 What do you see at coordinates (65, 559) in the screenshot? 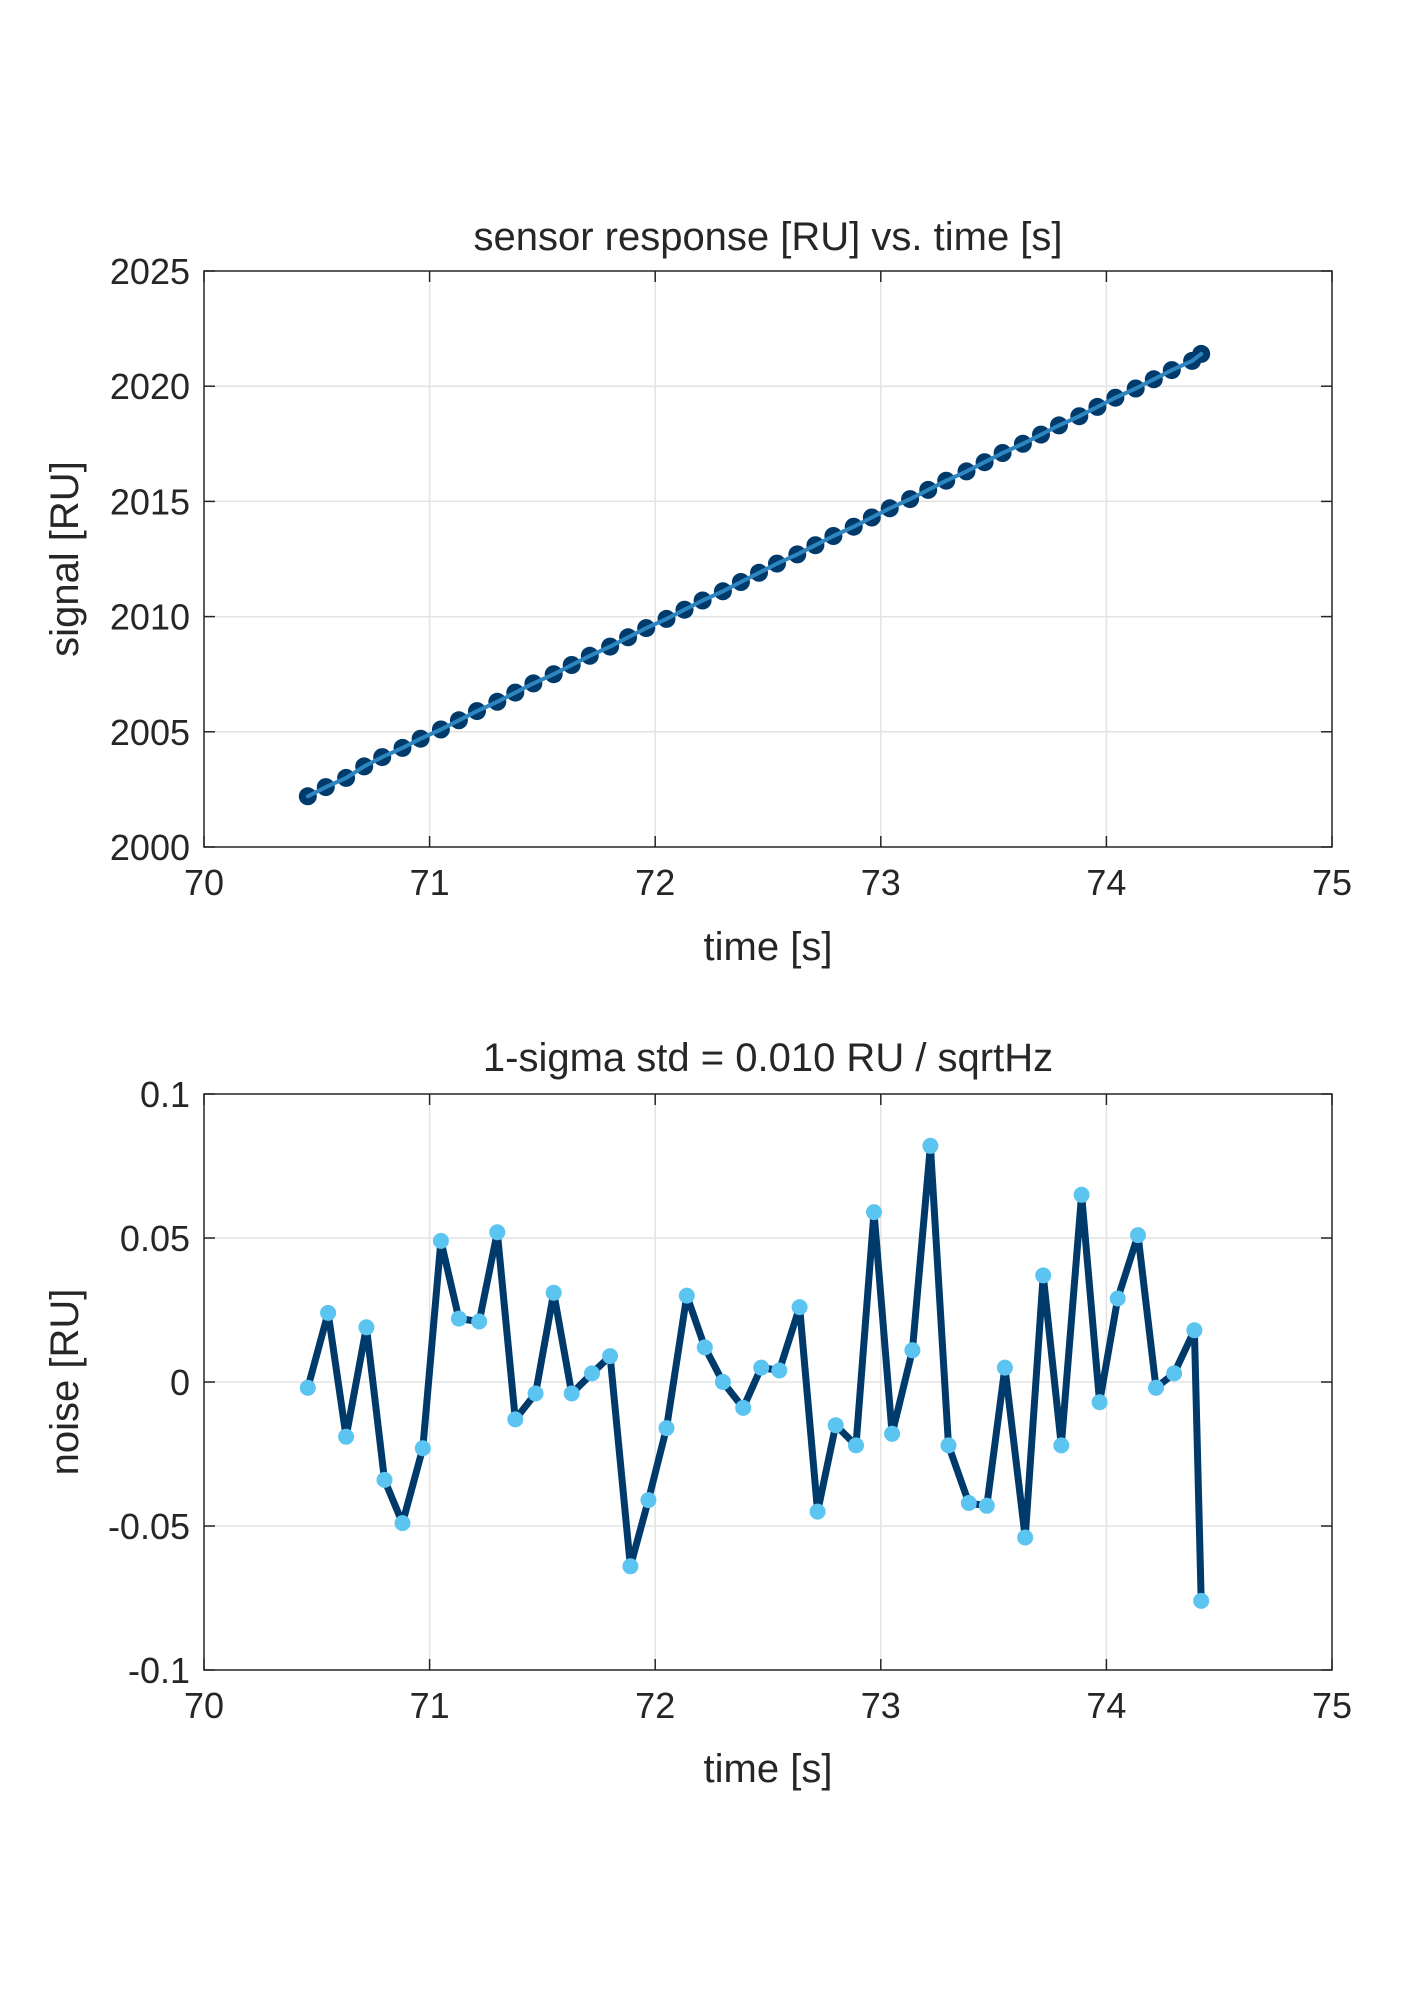
I see `signal-y-axis-label: signal [RU]` at bounding box center [65, 559].